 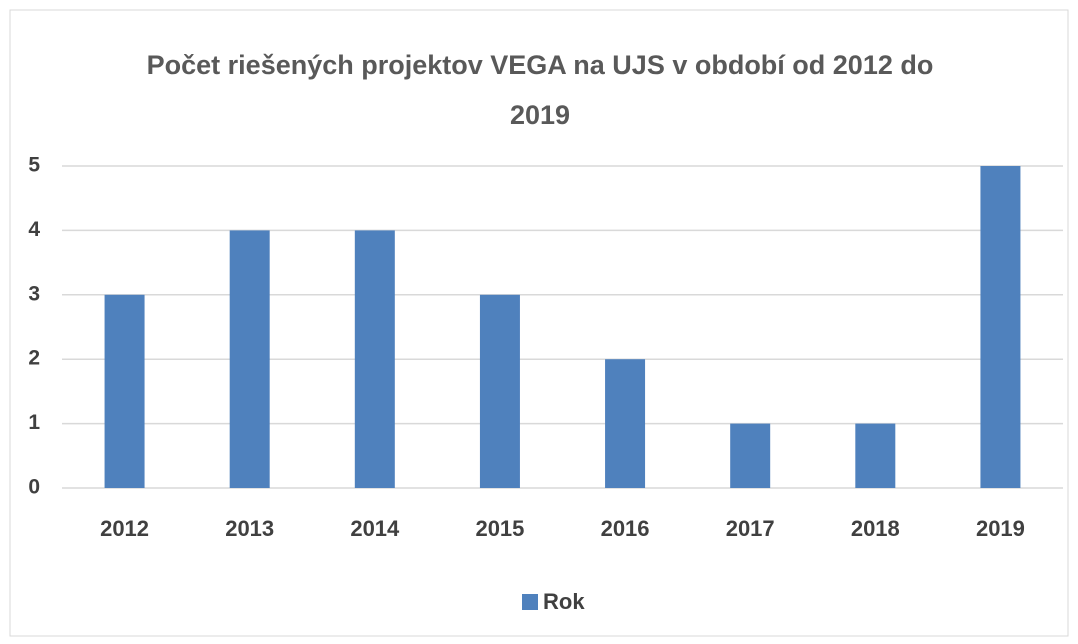 What do you see at coordinates (249, 528) in the screenshot?
I see `x-tick-label: 2013` at bounding box center [249, 528].